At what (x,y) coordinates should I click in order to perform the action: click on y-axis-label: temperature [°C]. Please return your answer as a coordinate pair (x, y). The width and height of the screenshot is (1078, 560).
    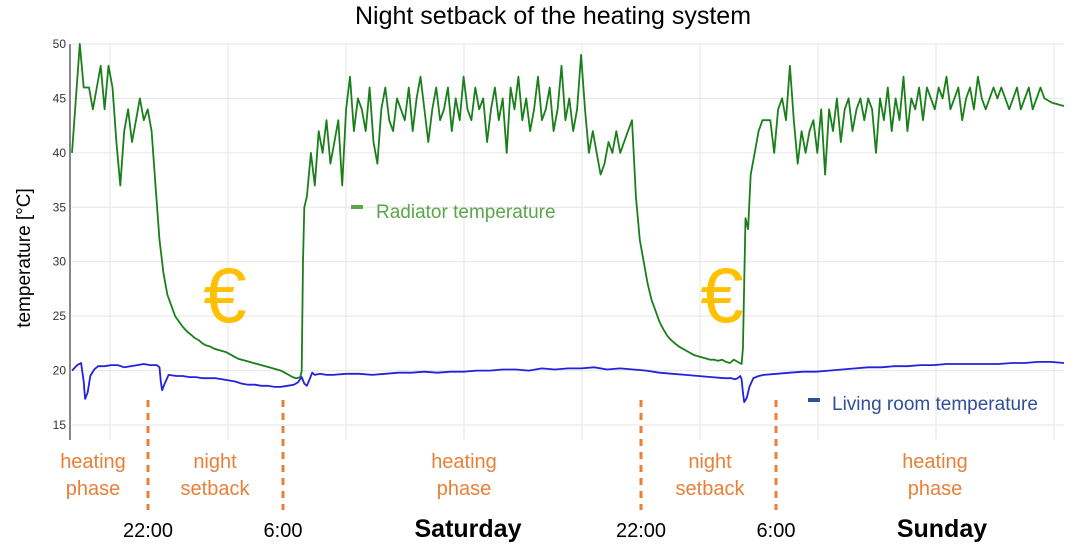
    Looking at the image, I should click on (24, 258).